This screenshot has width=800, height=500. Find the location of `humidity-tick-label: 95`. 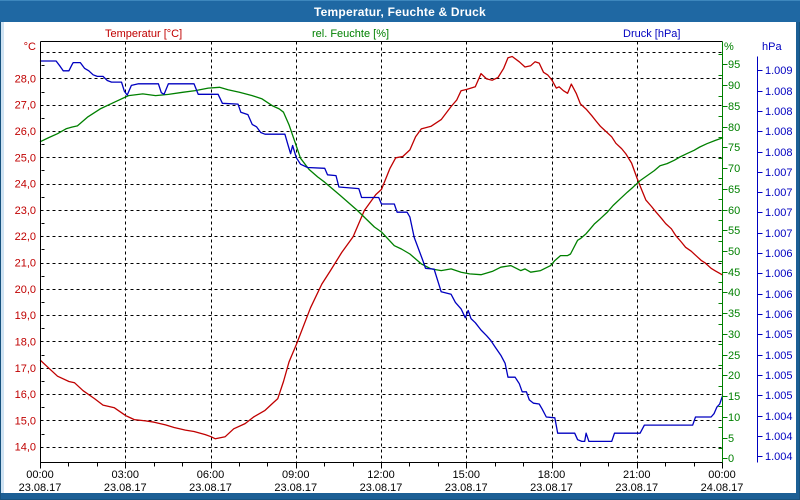

humidity-tick-label: 95 is located at coordinates (734, 65).